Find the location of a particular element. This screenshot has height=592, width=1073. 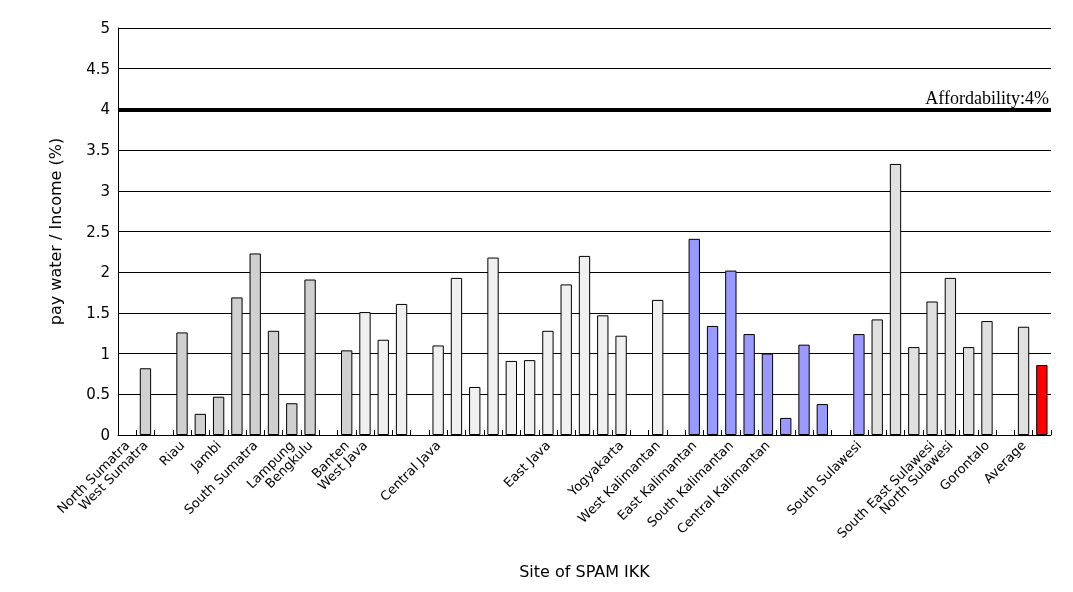

y-tick-label: 4 is located at coordinates (105, 109).